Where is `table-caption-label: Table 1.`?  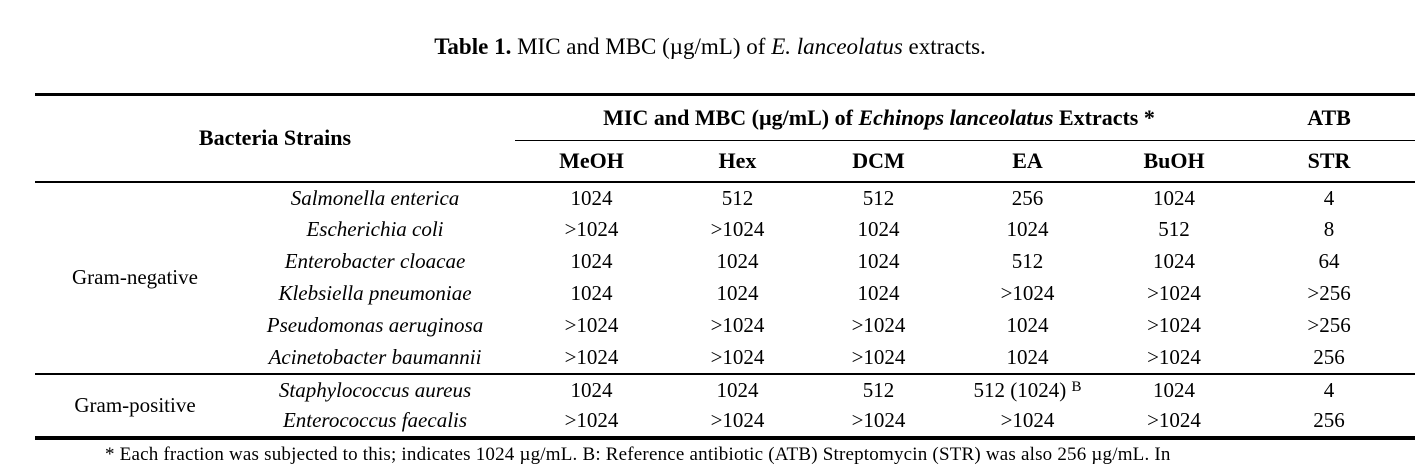 table-caption-label: Table 1. is located at coordinates (473, 46).